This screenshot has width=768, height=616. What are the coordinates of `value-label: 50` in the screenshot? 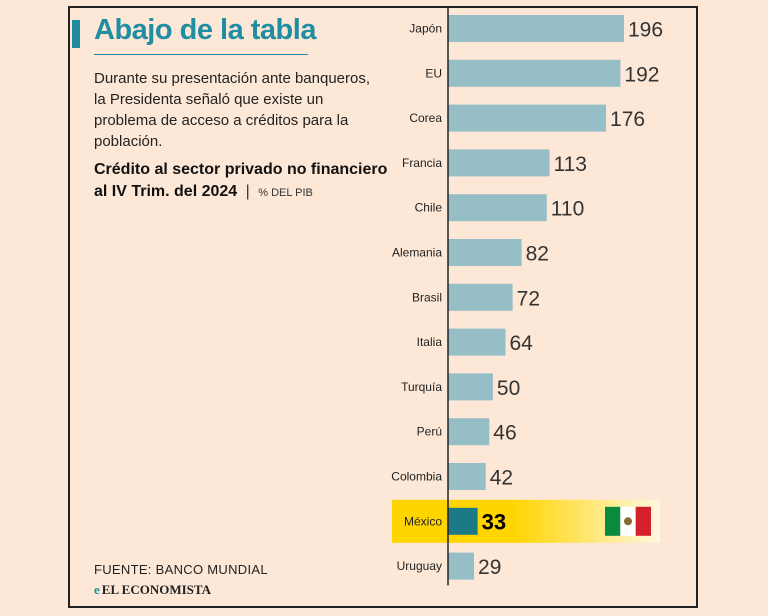 It's located at (508, 388).